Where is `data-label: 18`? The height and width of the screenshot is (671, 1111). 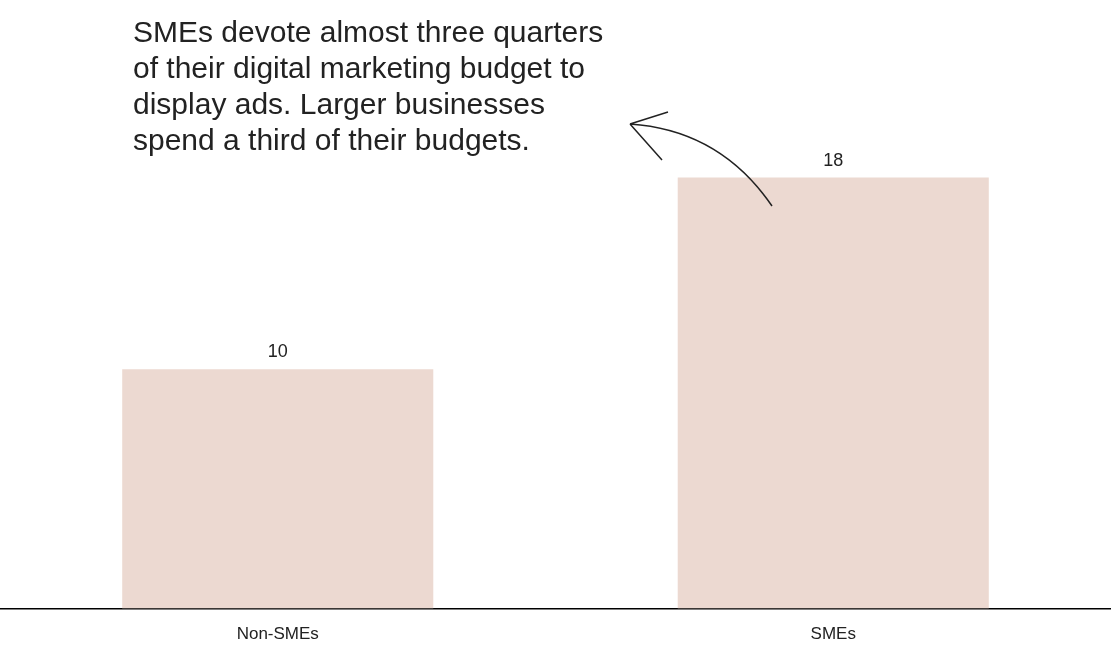 data-label: 18 is located at coordinates (833, 159).